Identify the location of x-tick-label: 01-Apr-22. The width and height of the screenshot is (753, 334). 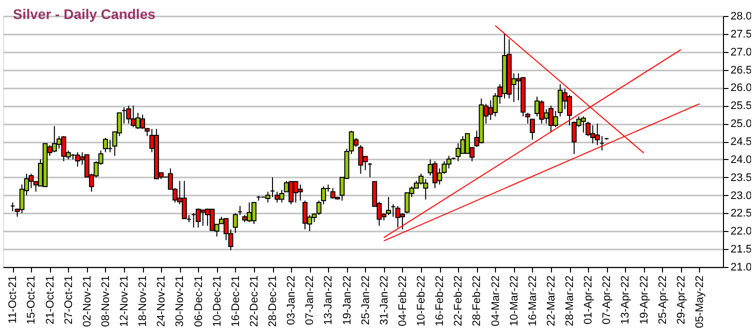
(588, 300).